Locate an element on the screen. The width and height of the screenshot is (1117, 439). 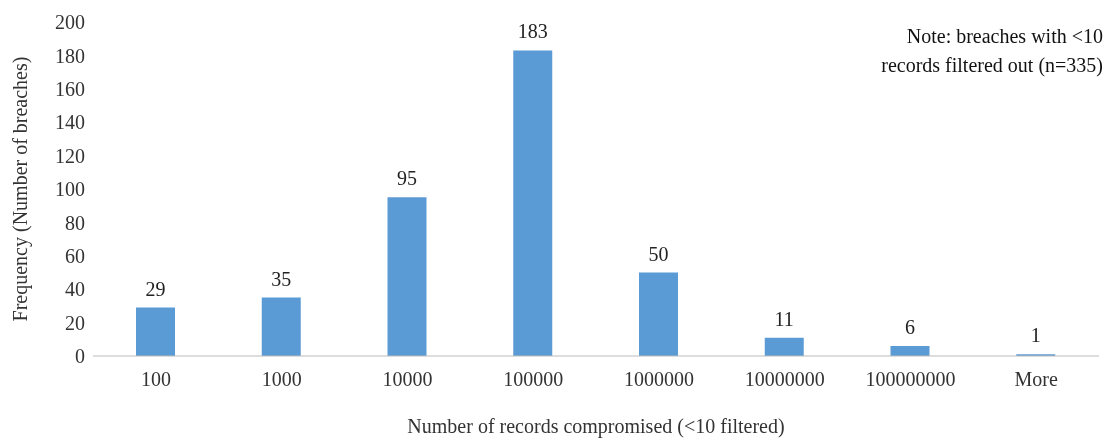
x-tick-label: 10000000 is located at coordinates (784, 379).